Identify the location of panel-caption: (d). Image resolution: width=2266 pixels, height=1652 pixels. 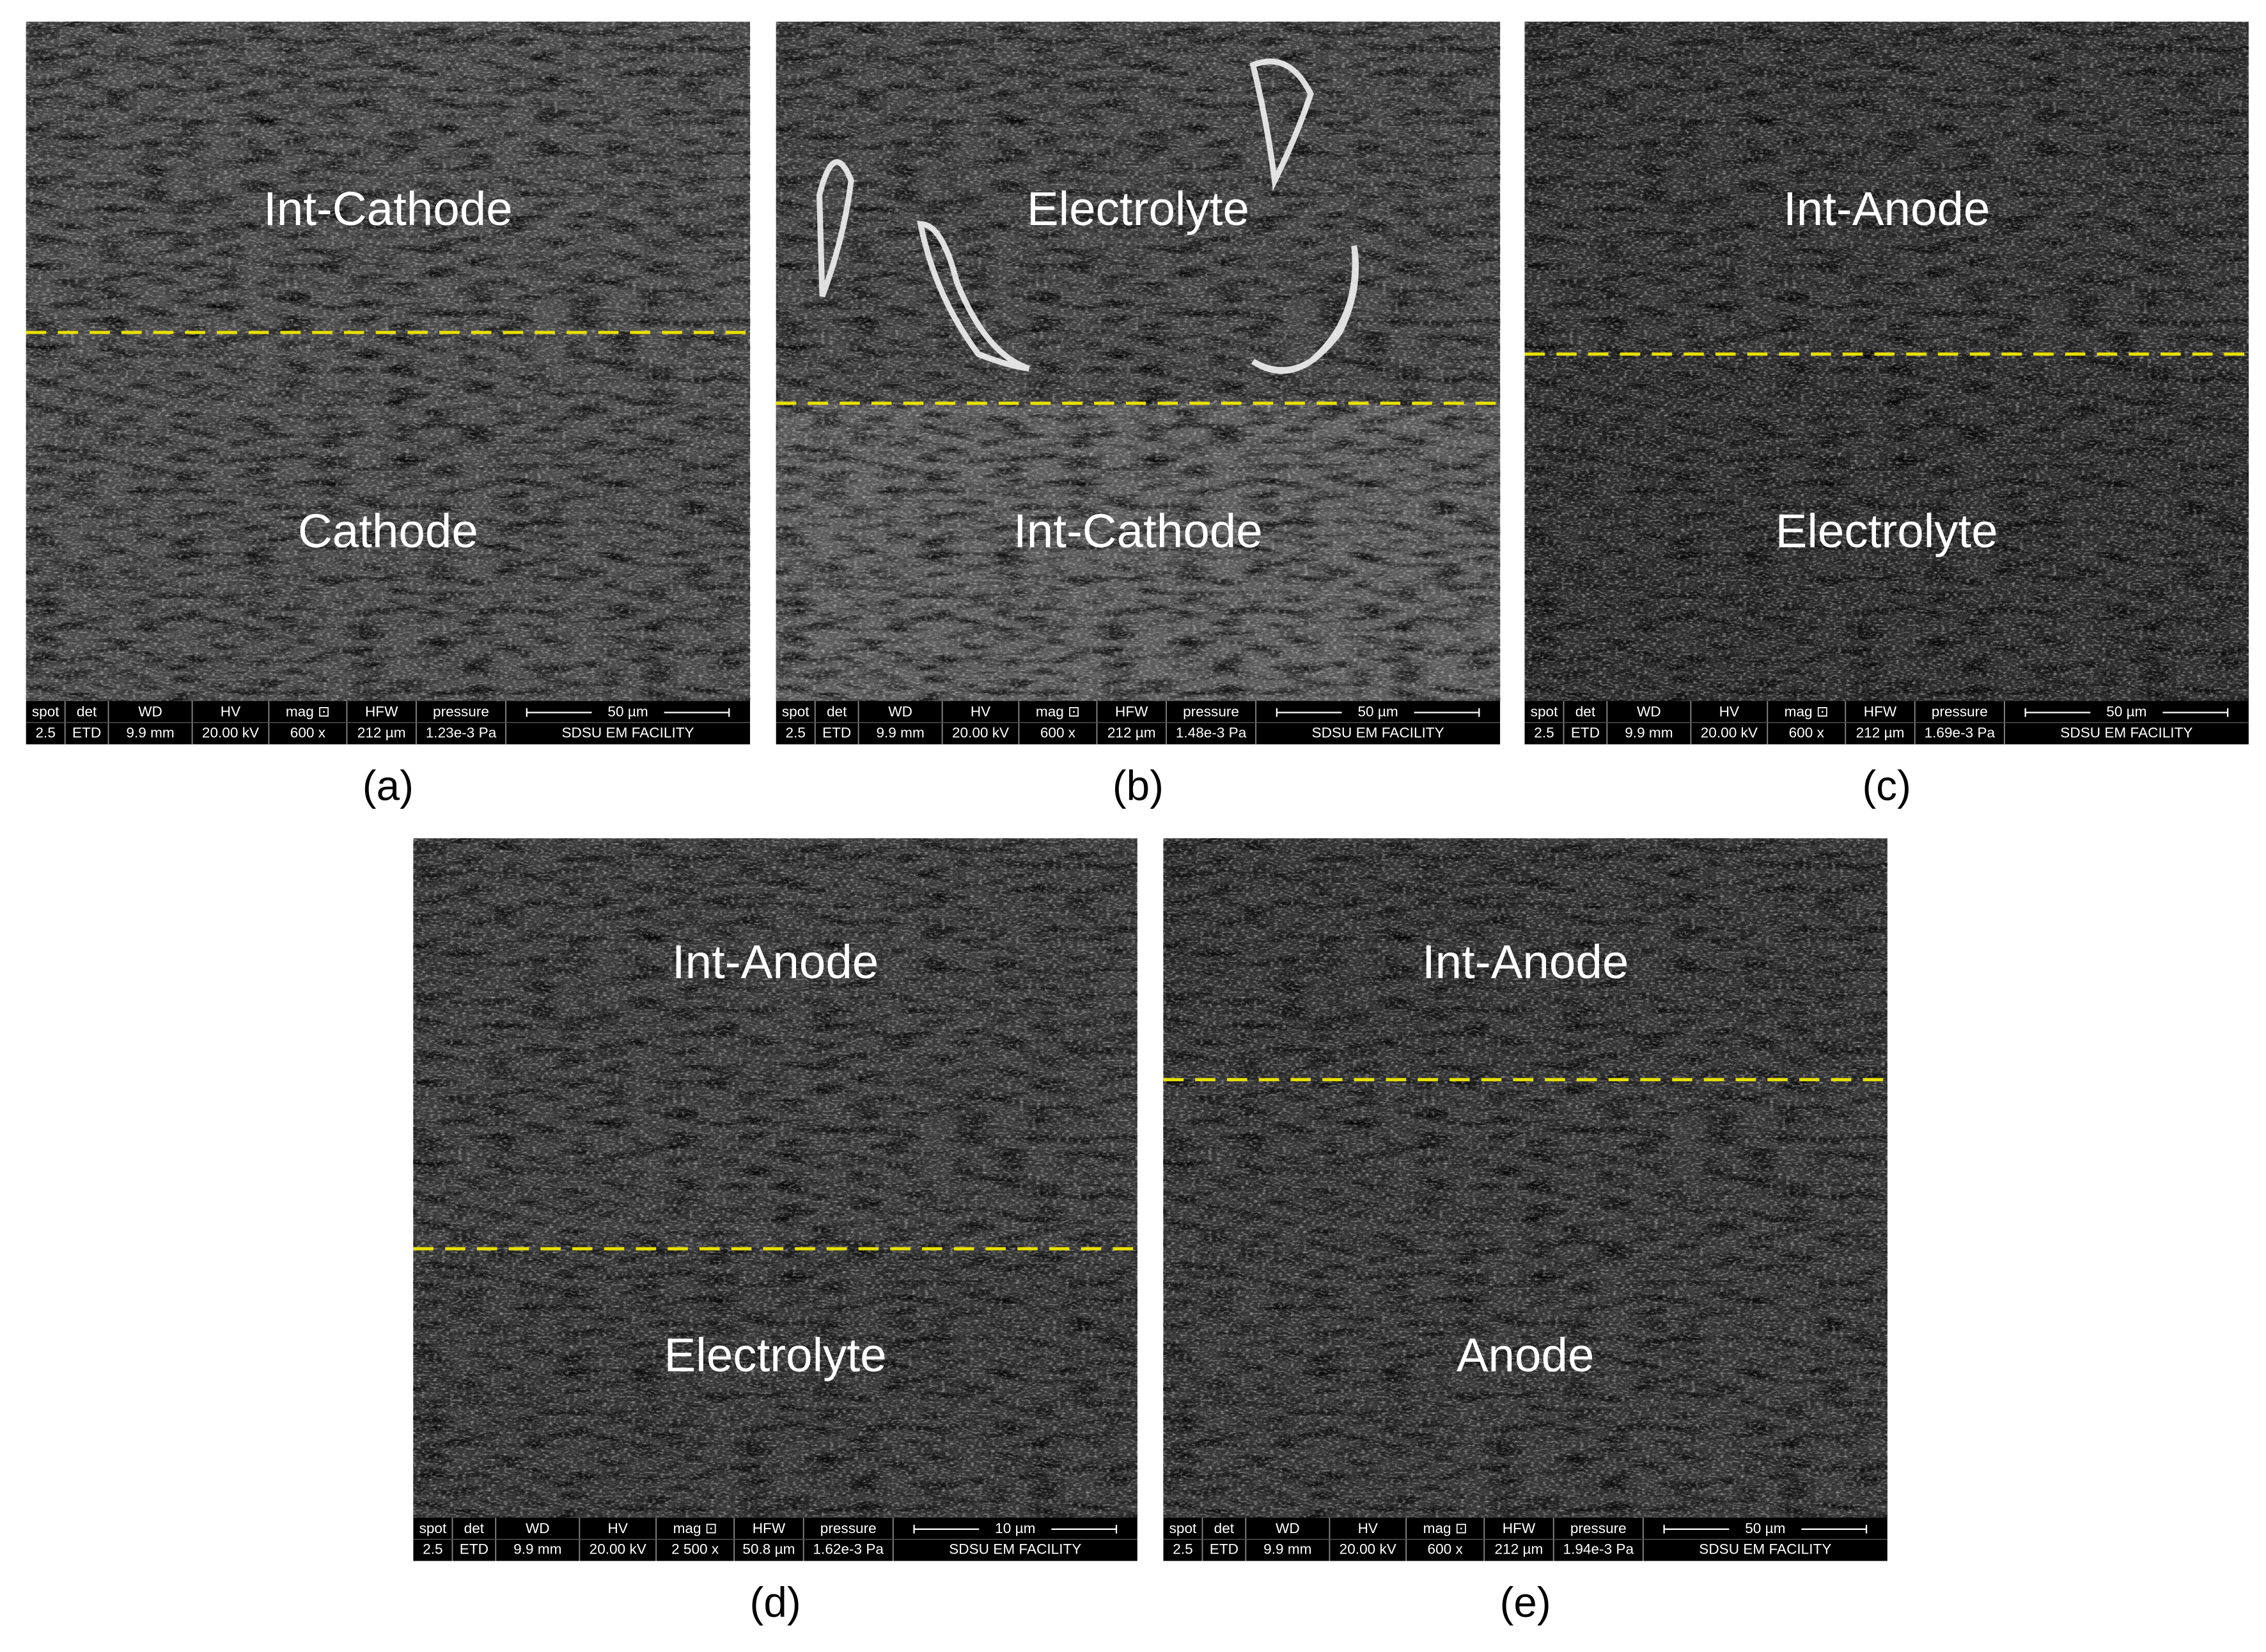
(775, 1603).